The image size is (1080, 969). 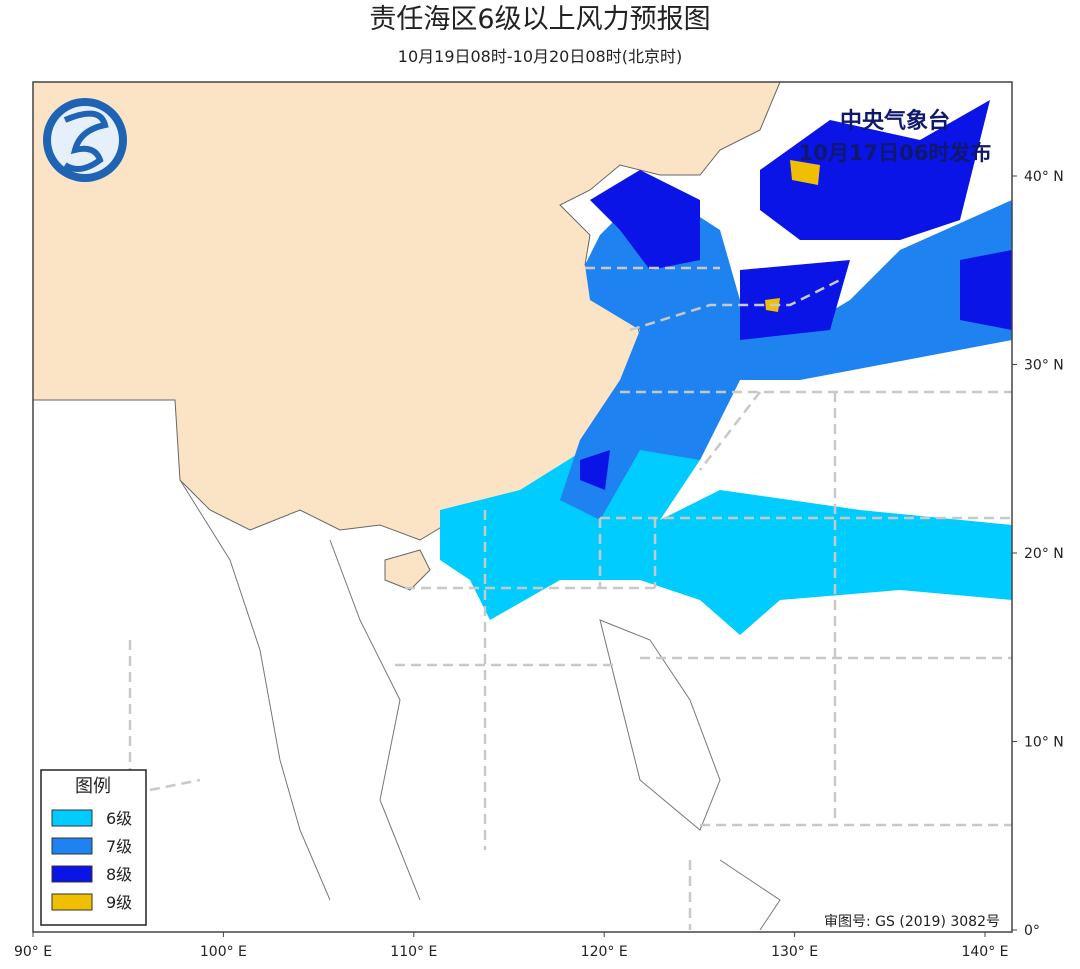 I want to click on lon-label: 100° E, so click(x=223, y=952).